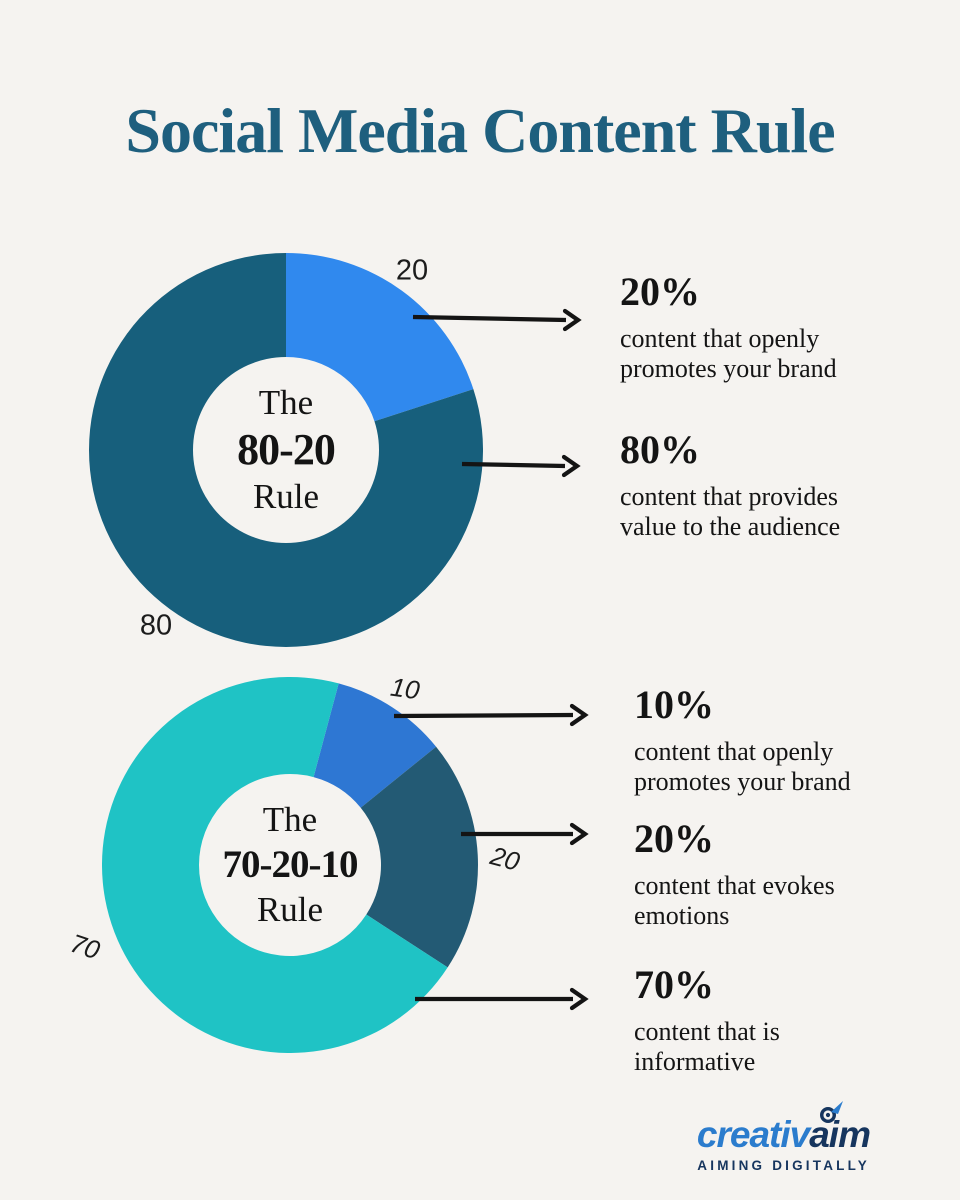  I want to click on donut-chart-80-20-rule: The 80-20 Rule, so click(286, 450).